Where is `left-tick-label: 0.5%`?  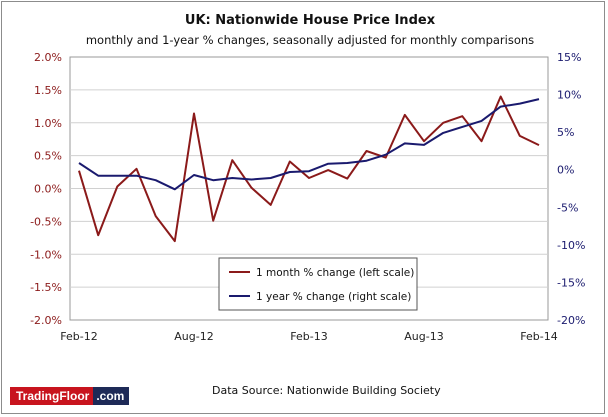 left-tick-label: 0.5% is located at coordinates (48, 156).